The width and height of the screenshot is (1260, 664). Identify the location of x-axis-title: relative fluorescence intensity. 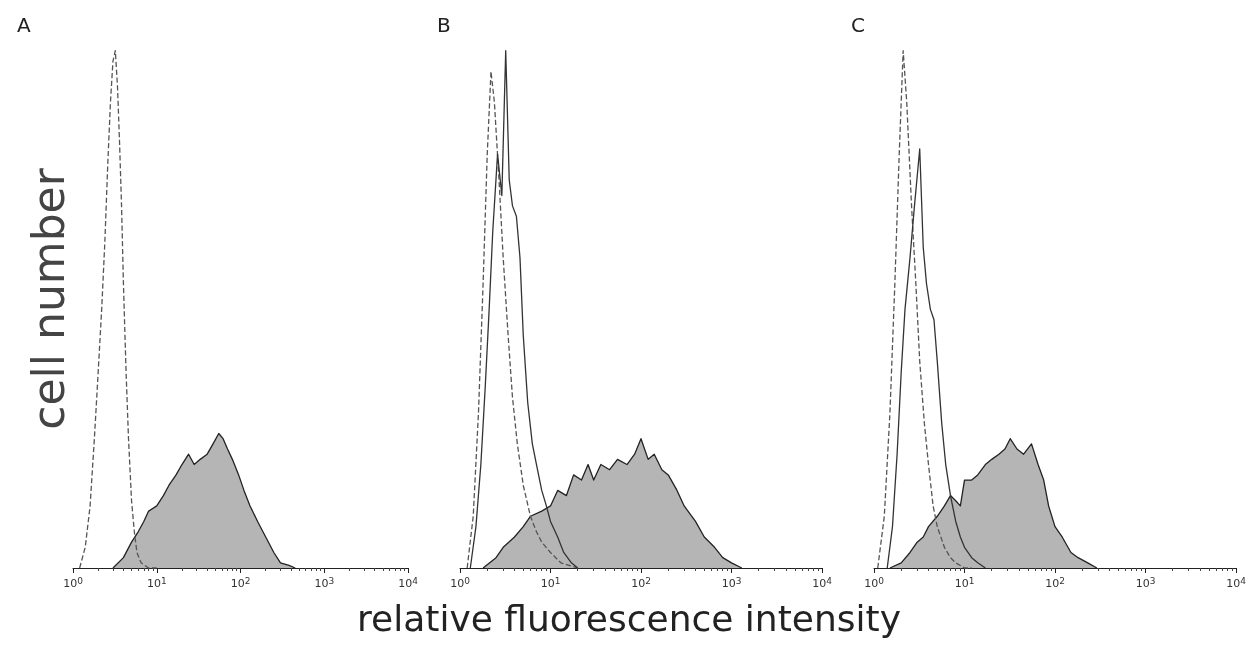
(629, 618).